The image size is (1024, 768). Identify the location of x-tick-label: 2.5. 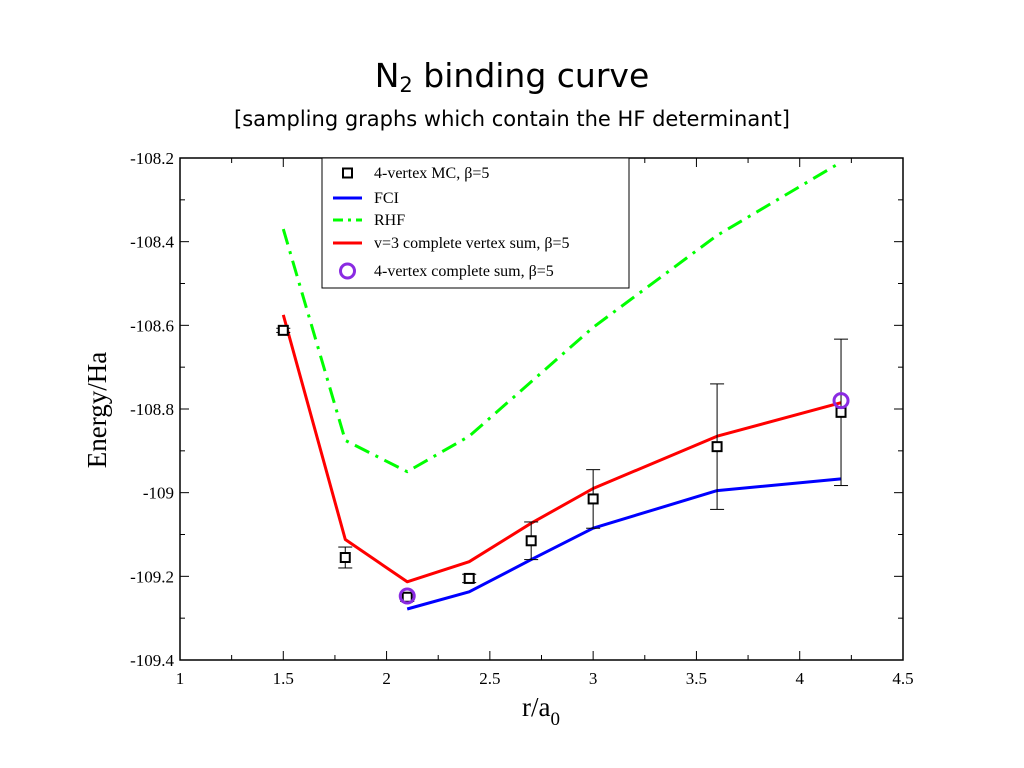
(489, 678).